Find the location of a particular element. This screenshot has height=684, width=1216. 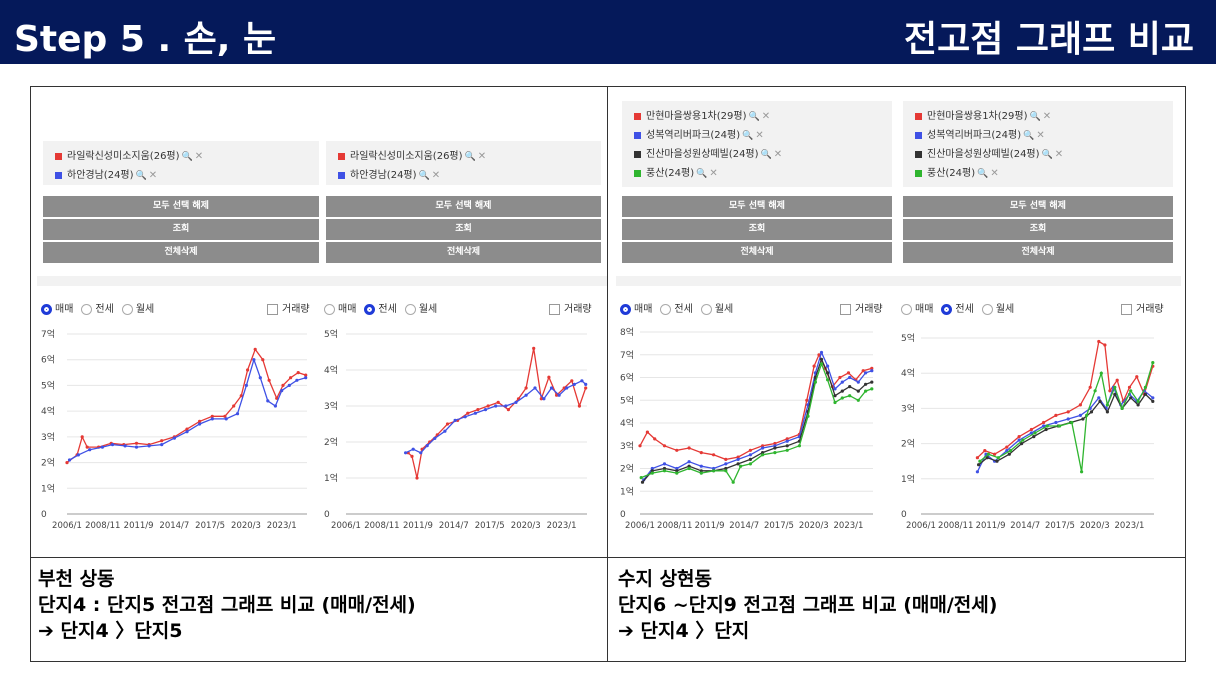

series-line is located at coordinates (497, 413).